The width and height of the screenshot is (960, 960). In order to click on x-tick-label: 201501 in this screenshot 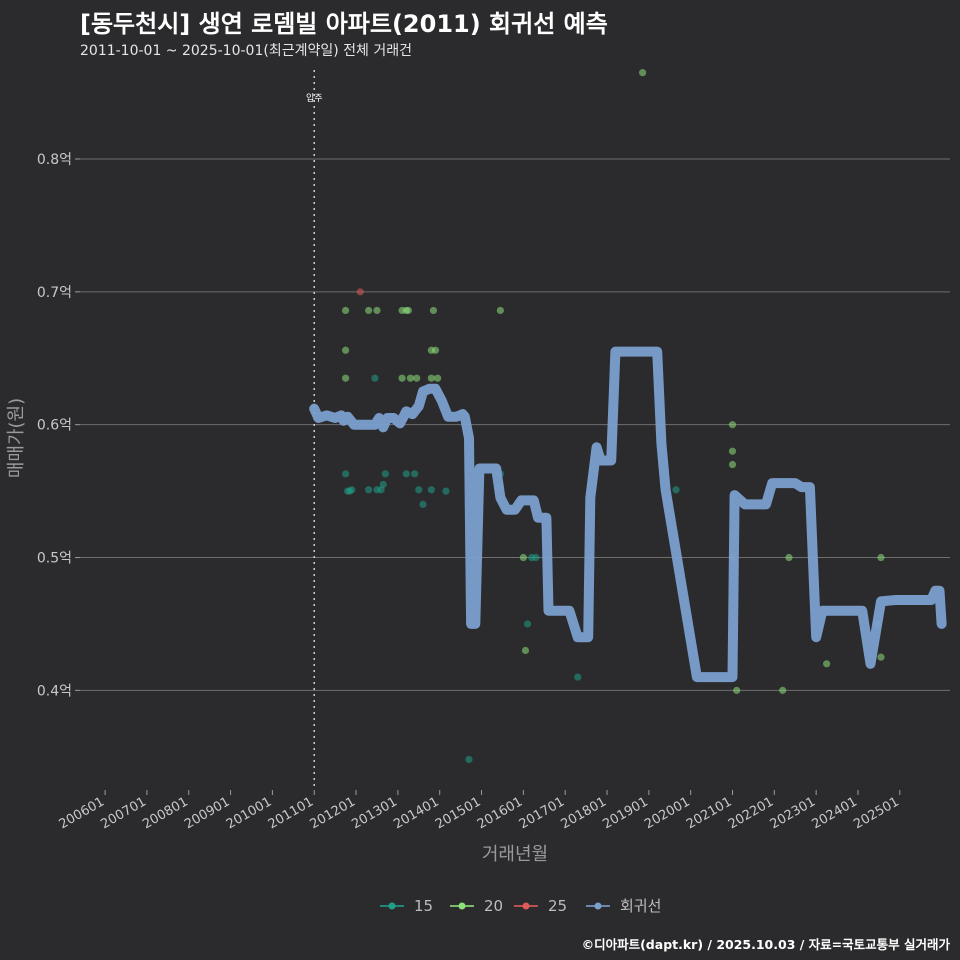, I will do `click(458, 813)`.